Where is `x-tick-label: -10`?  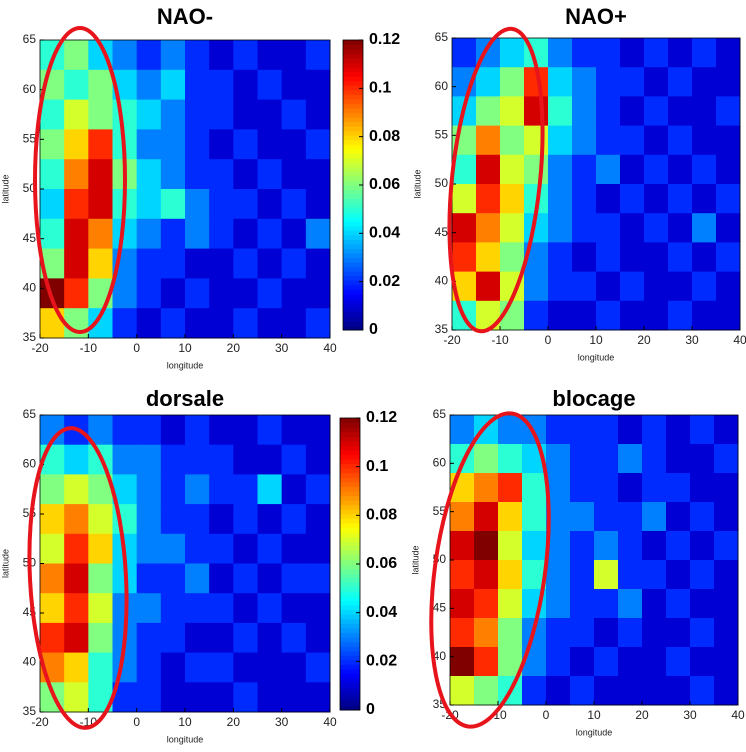 x-tick-label: -10 is located at coordinates (500, 340).